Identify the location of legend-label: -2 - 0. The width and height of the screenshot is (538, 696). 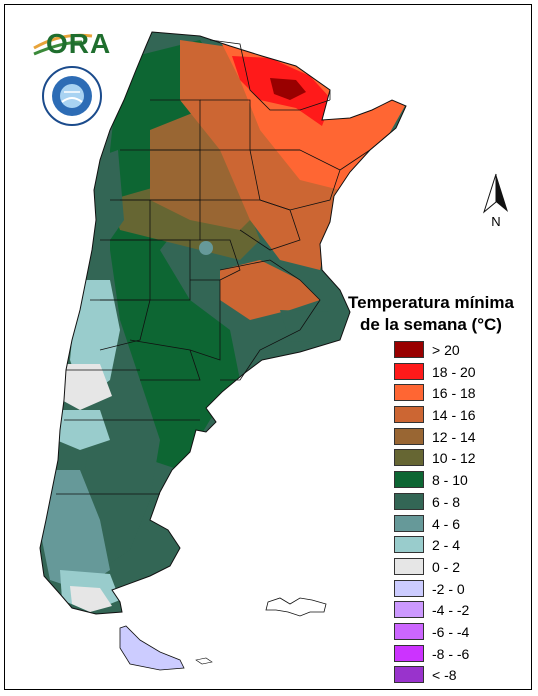
(448, 588).